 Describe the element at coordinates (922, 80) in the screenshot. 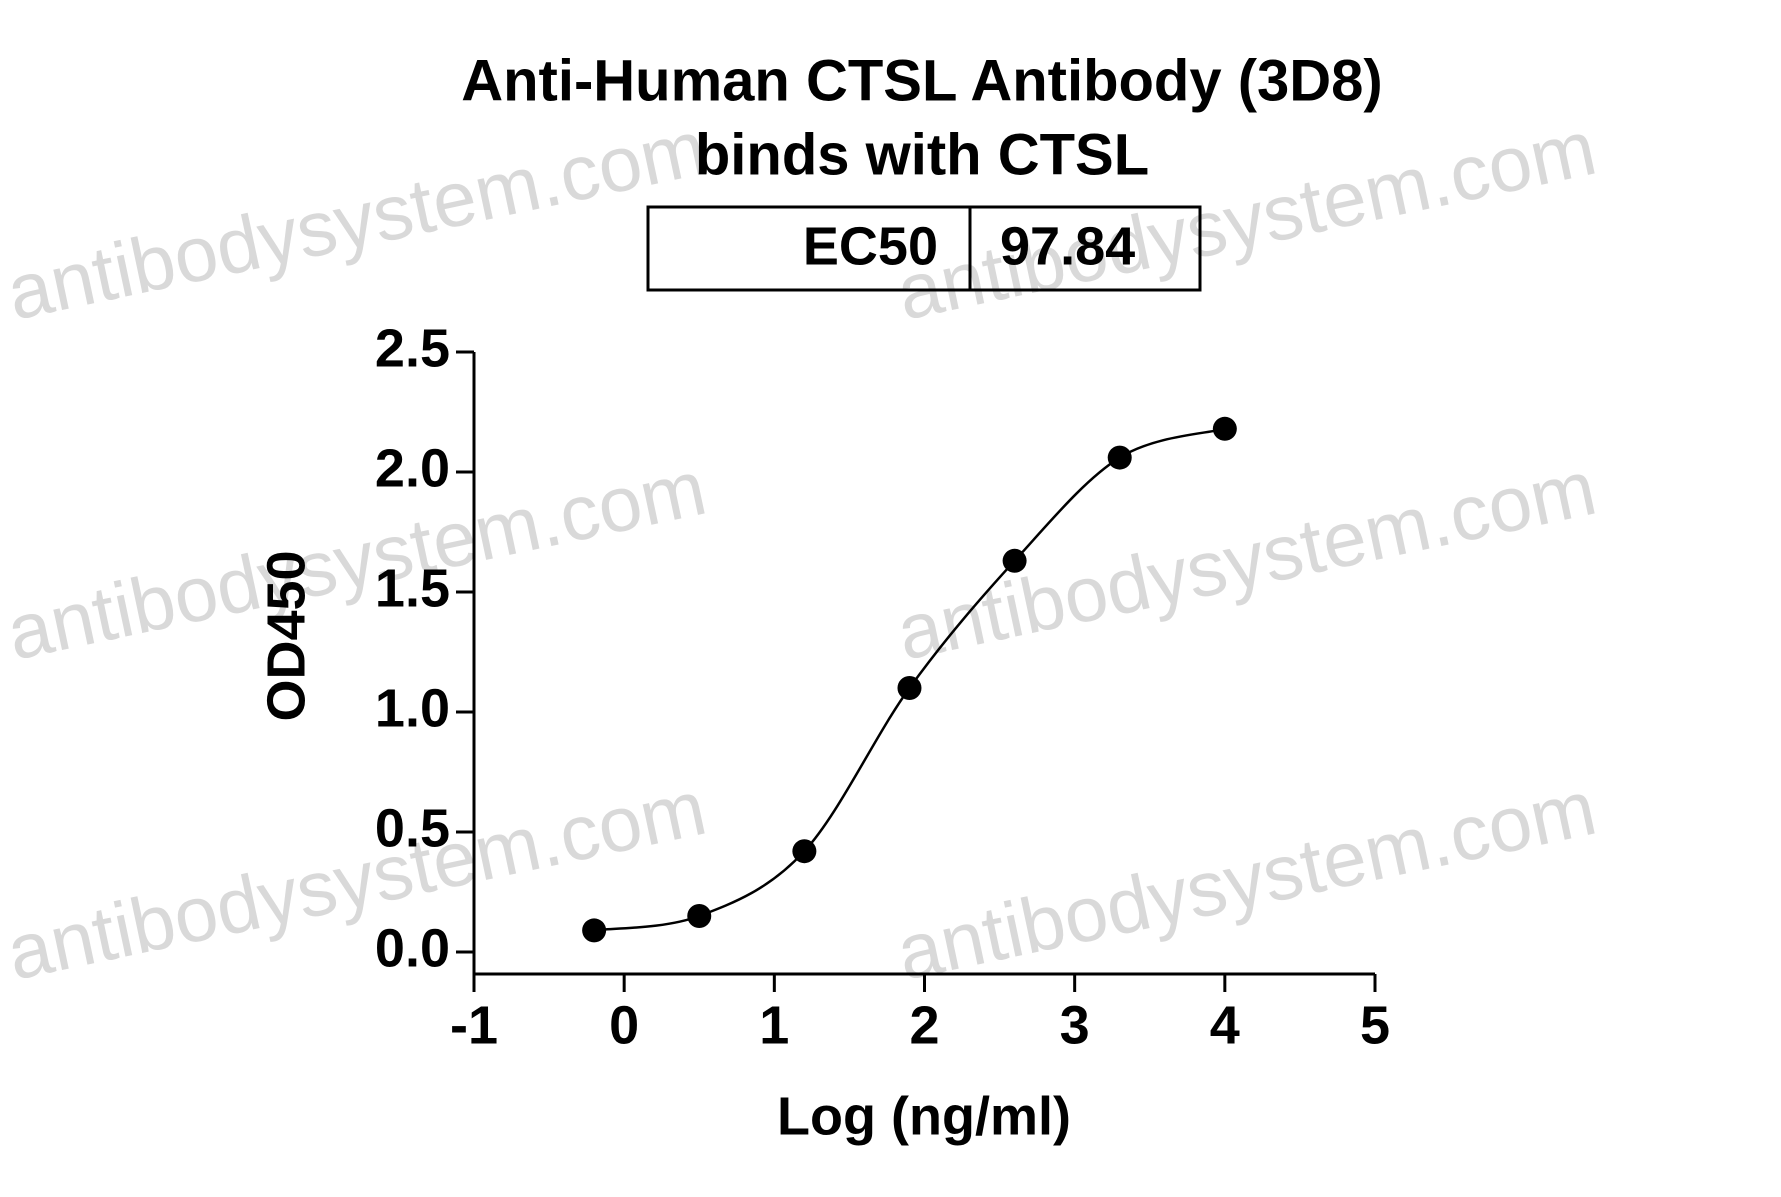

I see `chart-title: Anti-Human CTSL Antibody (3D8)` at that location.